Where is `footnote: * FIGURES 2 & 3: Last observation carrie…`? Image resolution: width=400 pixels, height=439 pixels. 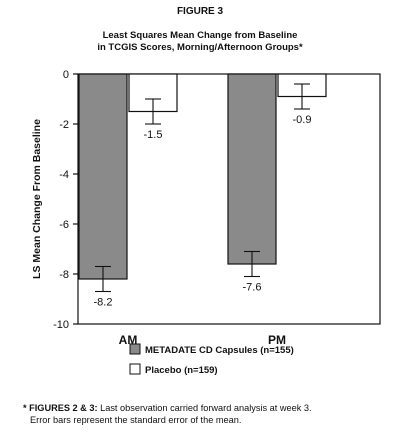
footnote: * FIGURES 2 & 3: Last observation carrie… is located at coordinates (167, 414).